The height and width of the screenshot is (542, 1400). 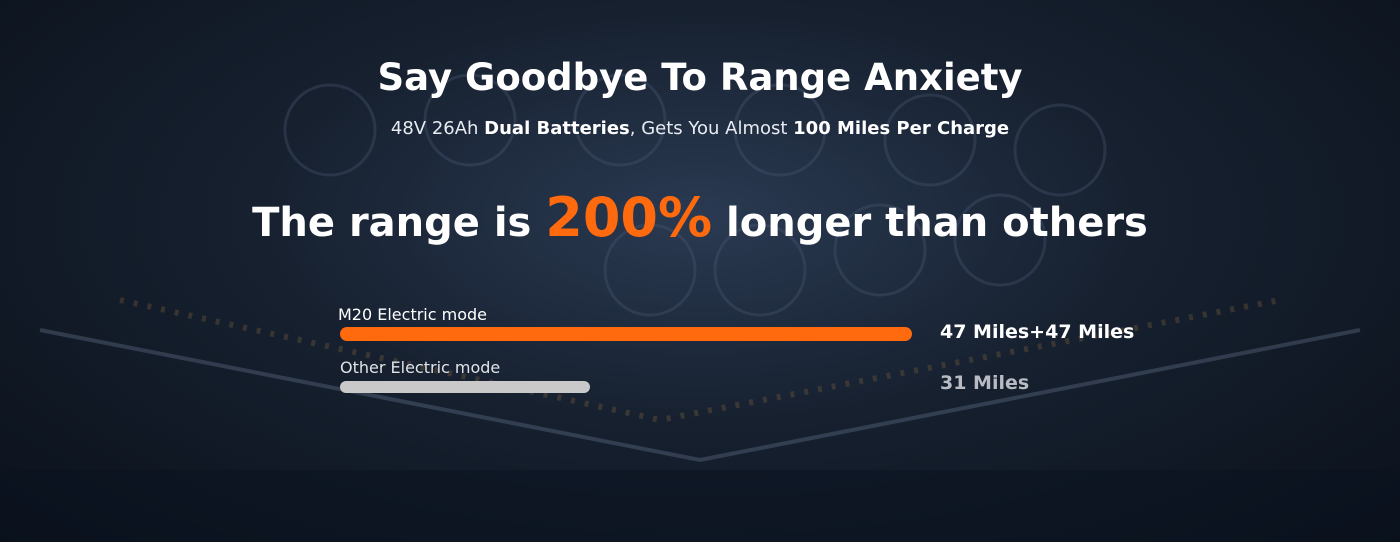 What do you see at coordinates (930, 223) in the screenshot?
I see `headline-text: longer than others` at bounding box center [930, 223].